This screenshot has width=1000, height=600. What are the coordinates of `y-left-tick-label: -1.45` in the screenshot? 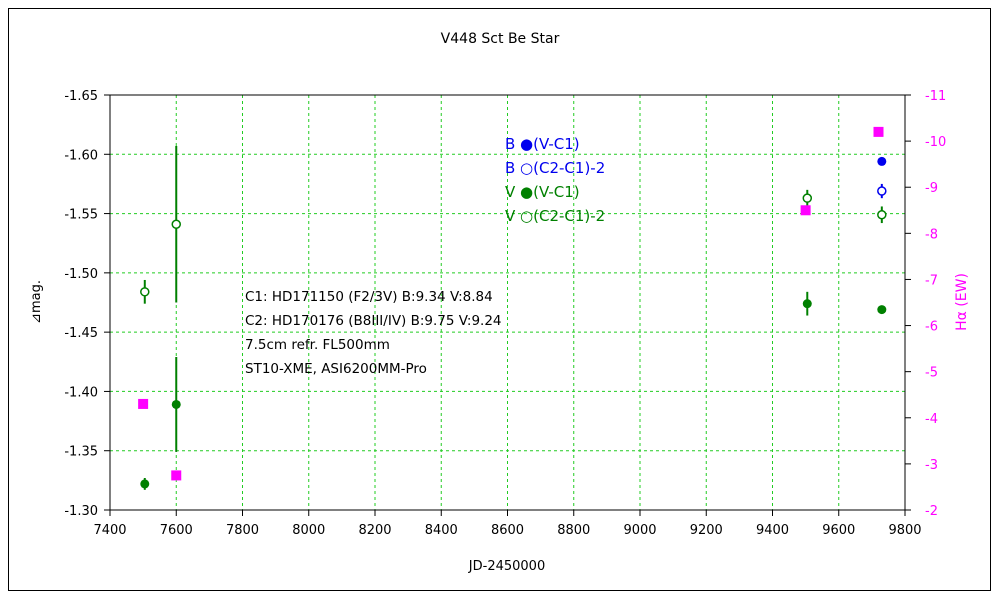 It's located at (81, 333).